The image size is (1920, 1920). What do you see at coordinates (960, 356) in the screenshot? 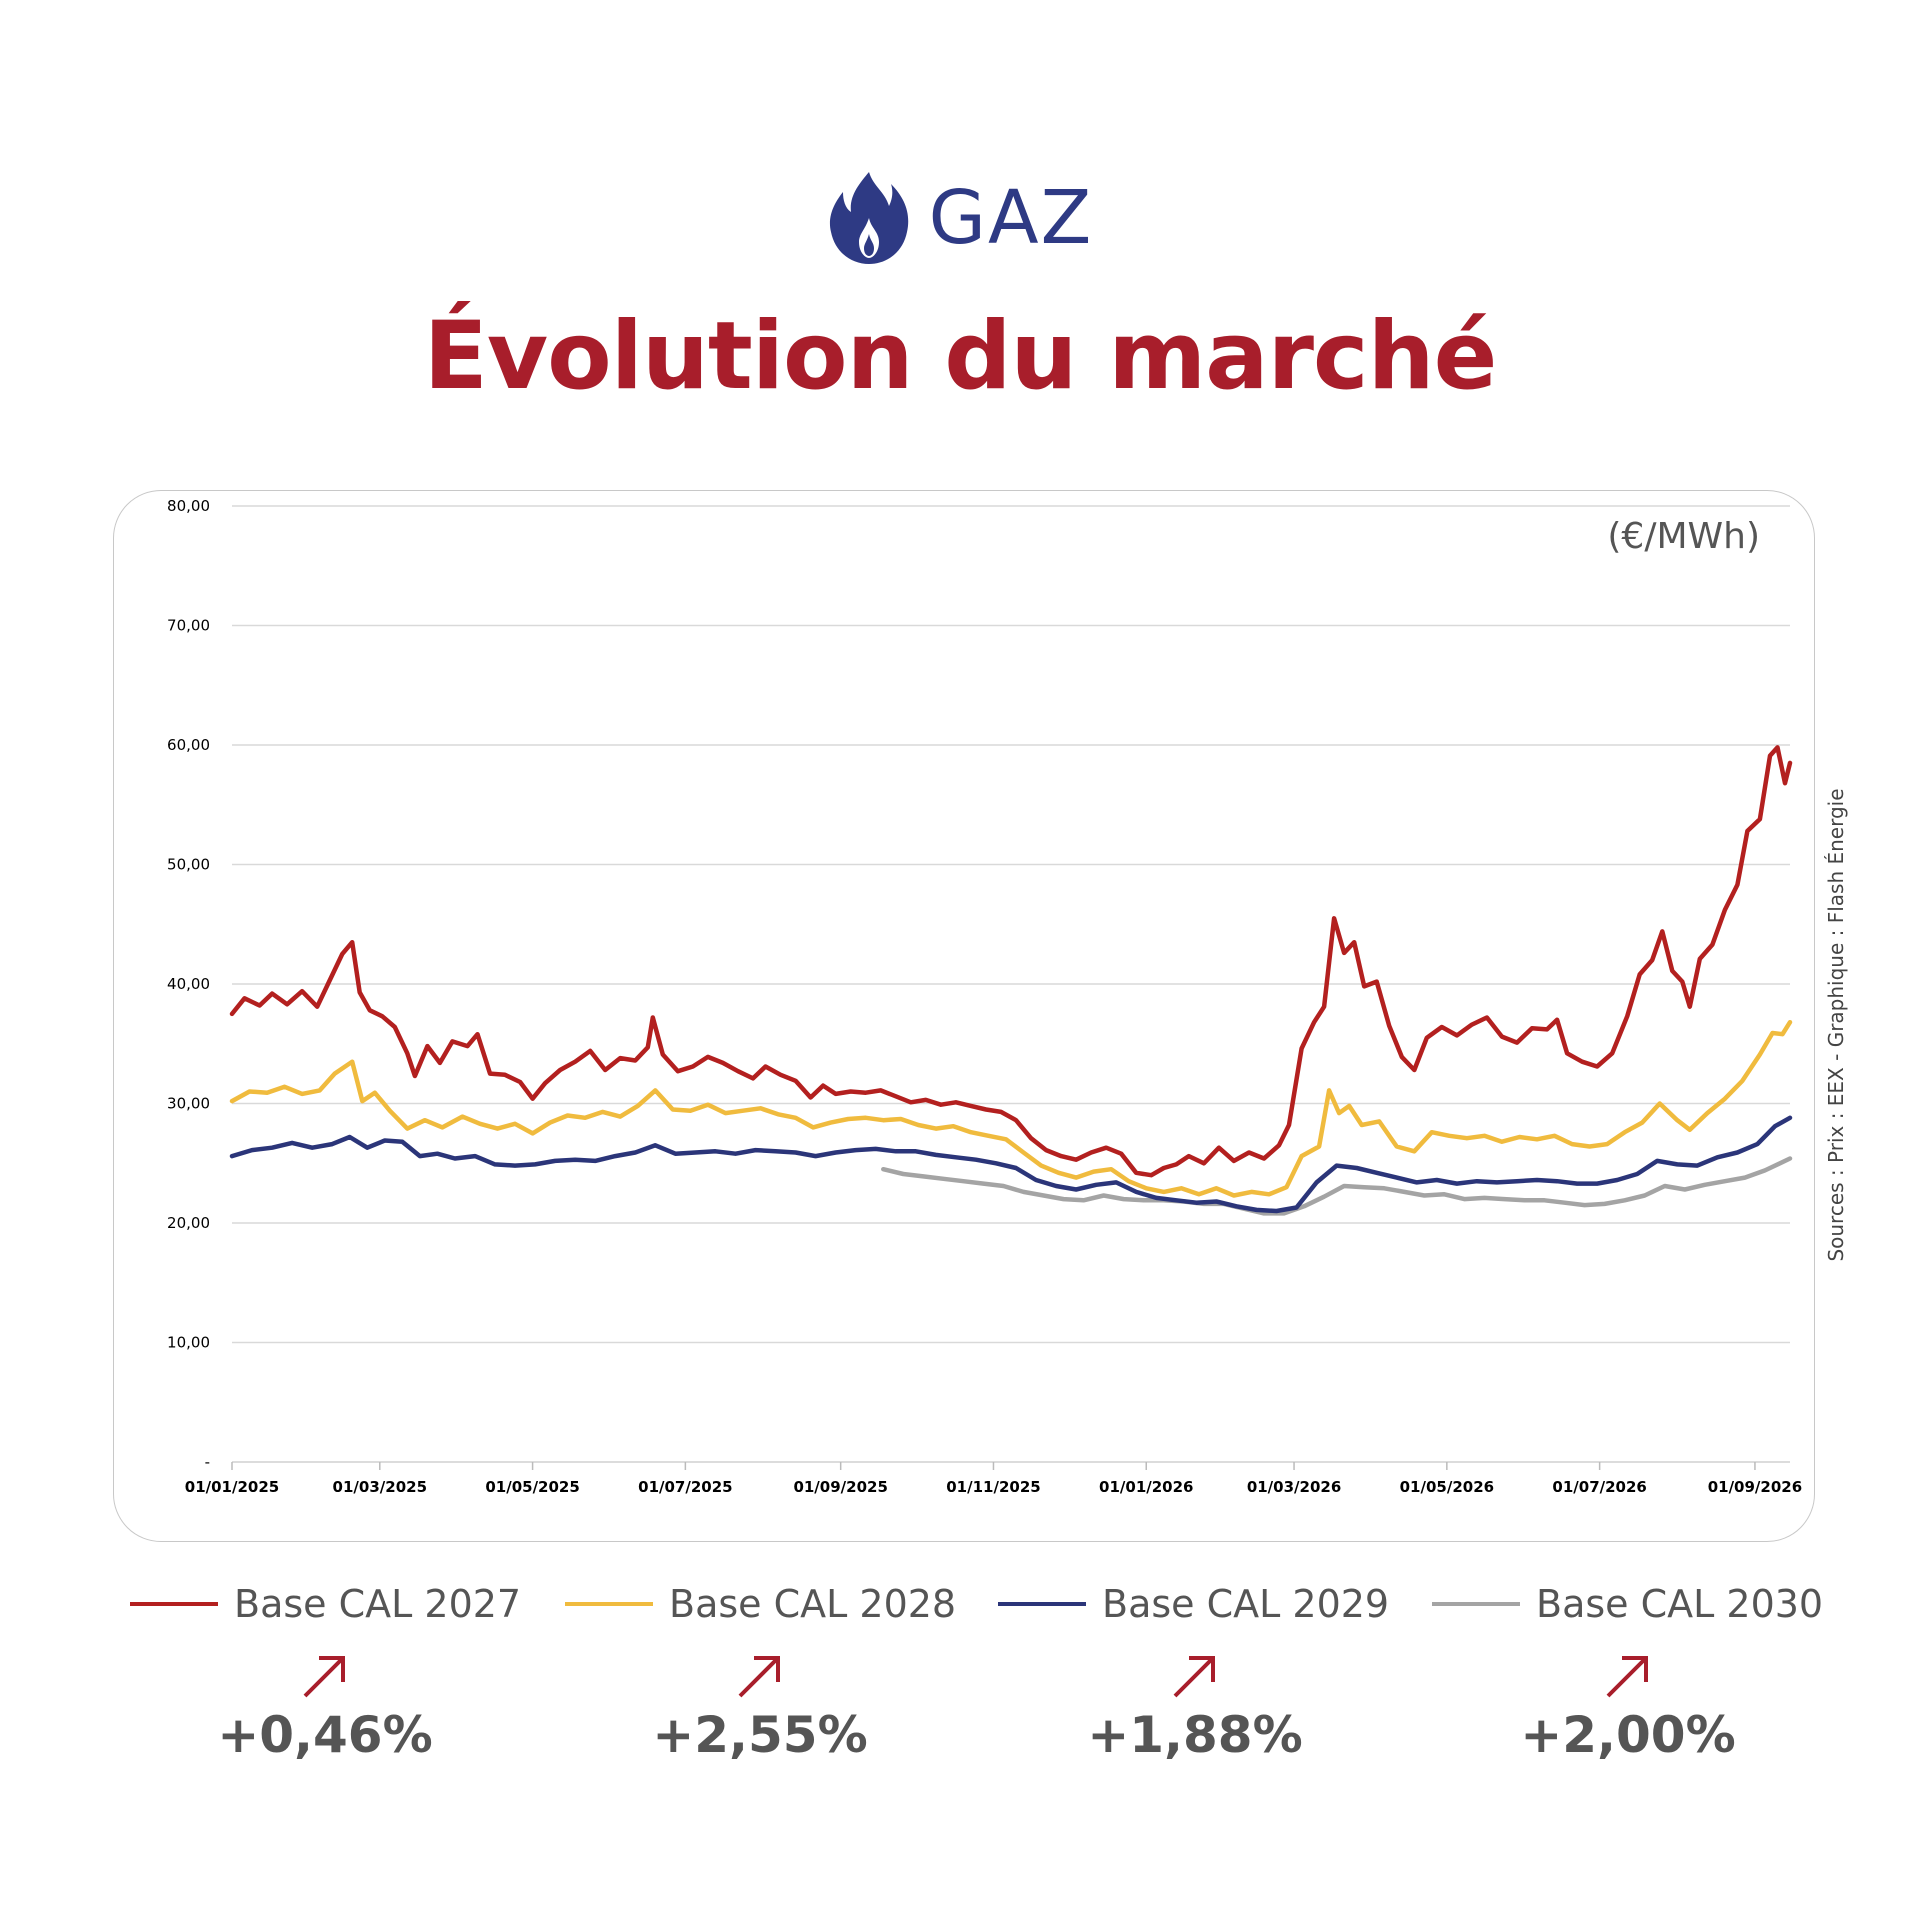
I see `page-title: Évolution du marché` at bounding box center [960, 356].